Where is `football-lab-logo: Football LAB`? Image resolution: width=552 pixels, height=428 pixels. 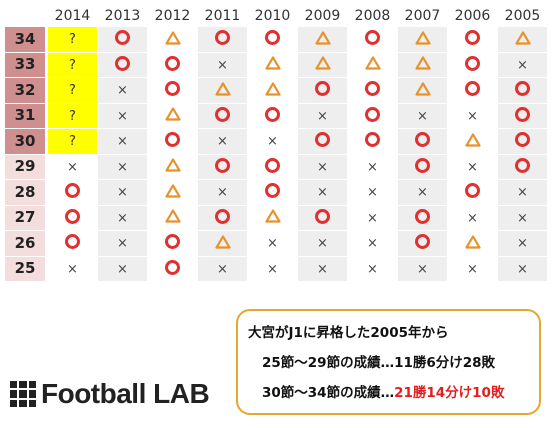 football-lab-logo: Football LAB is located at coordinates (110, 394).